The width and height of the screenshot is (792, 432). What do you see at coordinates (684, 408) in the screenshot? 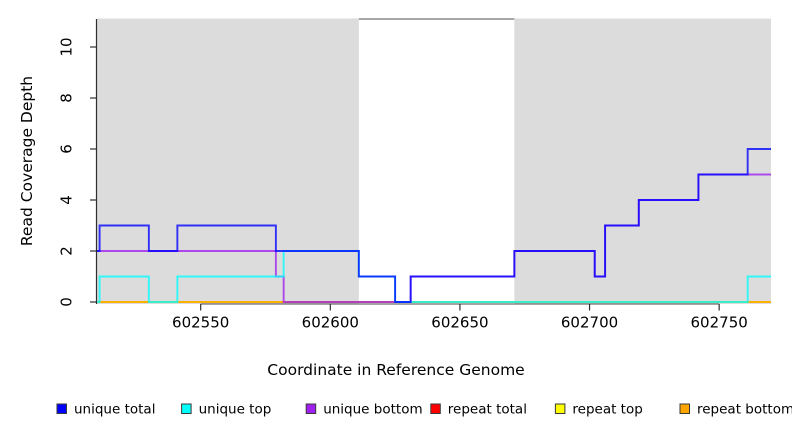
I see `legend-swatch-repeat-bottom` at bounding box center [684, 408].